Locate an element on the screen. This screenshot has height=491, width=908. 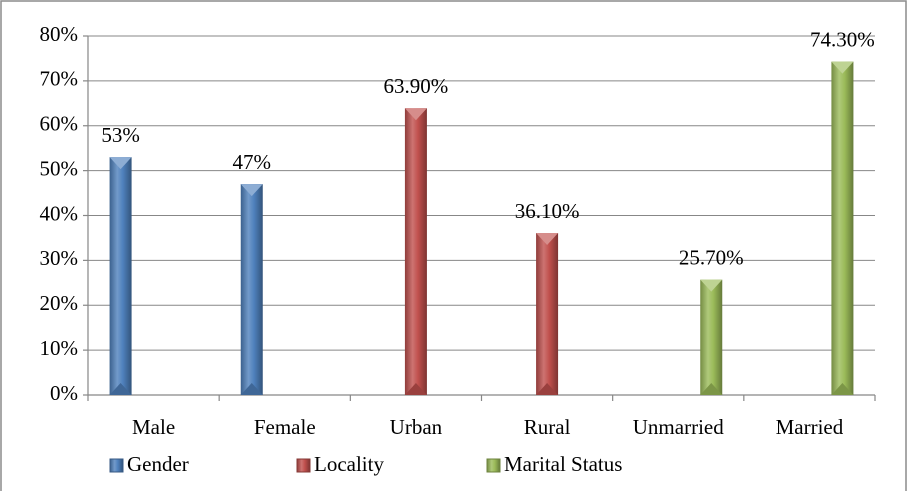
y-tick-label: 50% is located at coordinates (59, 168).